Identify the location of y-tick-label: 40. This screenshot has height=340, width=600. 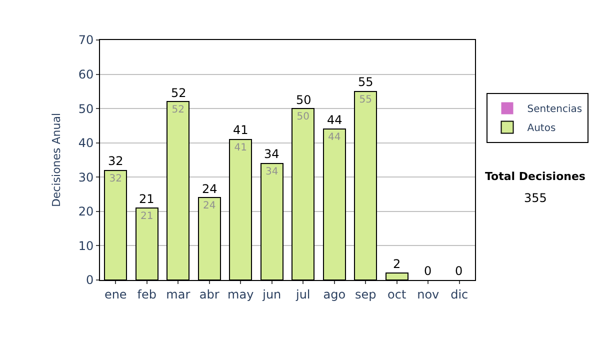
(86, 143).